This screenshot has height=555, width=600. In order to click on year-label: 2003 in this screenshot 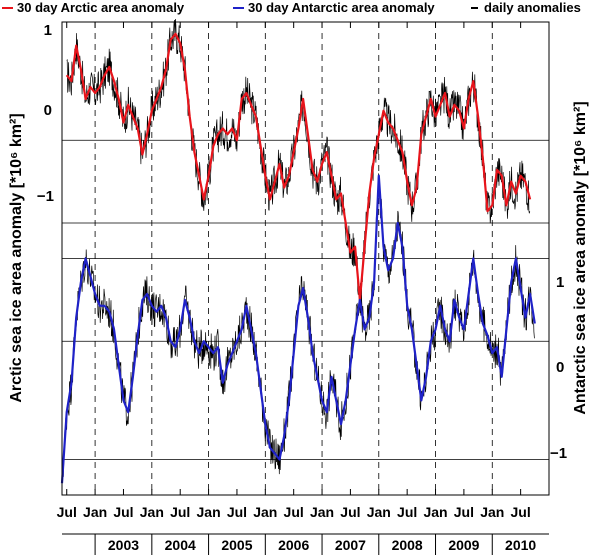, I will do `click(123, 545)`.